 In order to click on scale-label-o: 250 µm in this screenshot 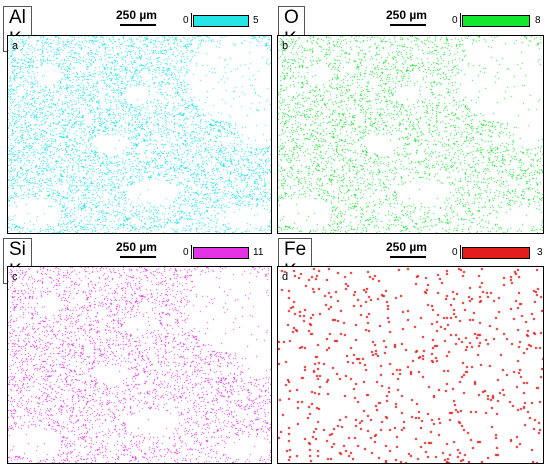, I will do `click(406, 15)`.